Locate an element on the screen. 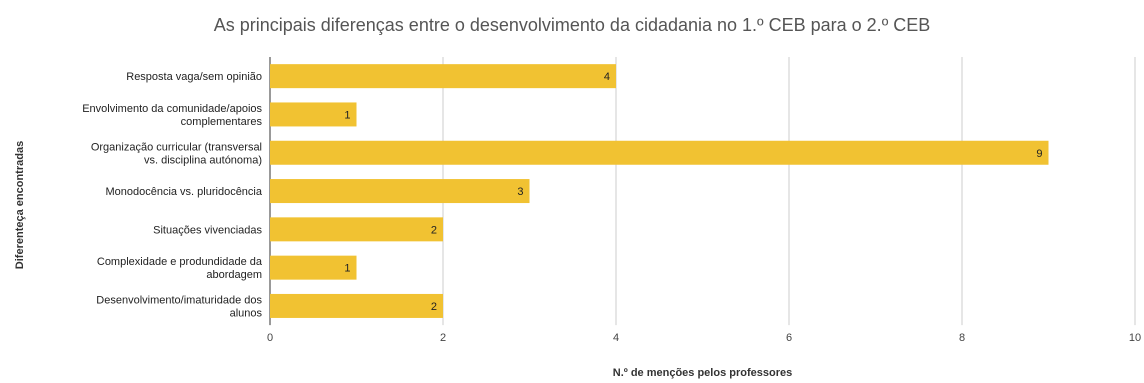  x-tick-label: 2 is located at coordinates (443, 338).